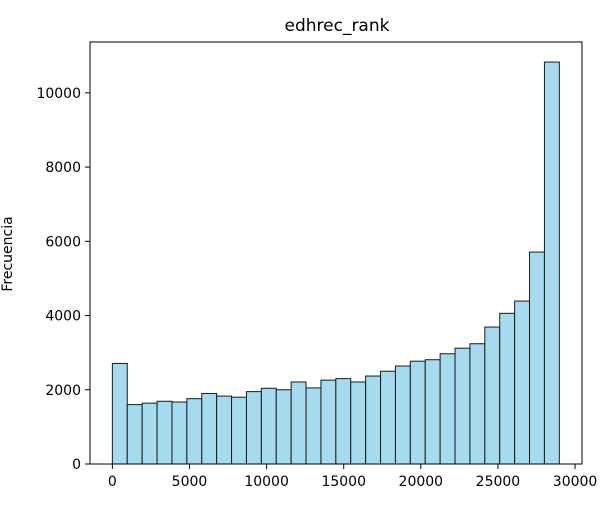 This screenshot has height=506, width=611. What do you see at coordinates (8, 253) in the screenshot?
I see `y-axis-label: Frecuencia` at bounding box center [8, 253].